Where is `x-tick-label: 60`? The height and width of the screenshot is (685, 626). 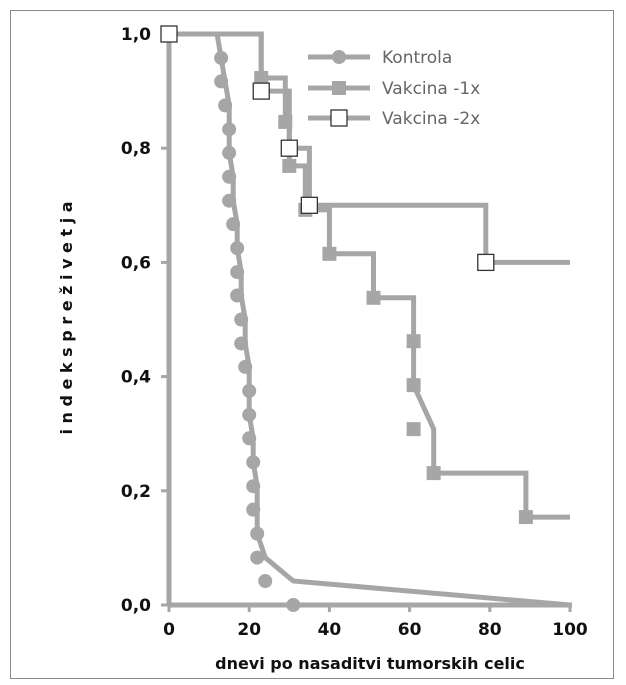 x-tick-label: 60 is located at coordinates (410, 630).